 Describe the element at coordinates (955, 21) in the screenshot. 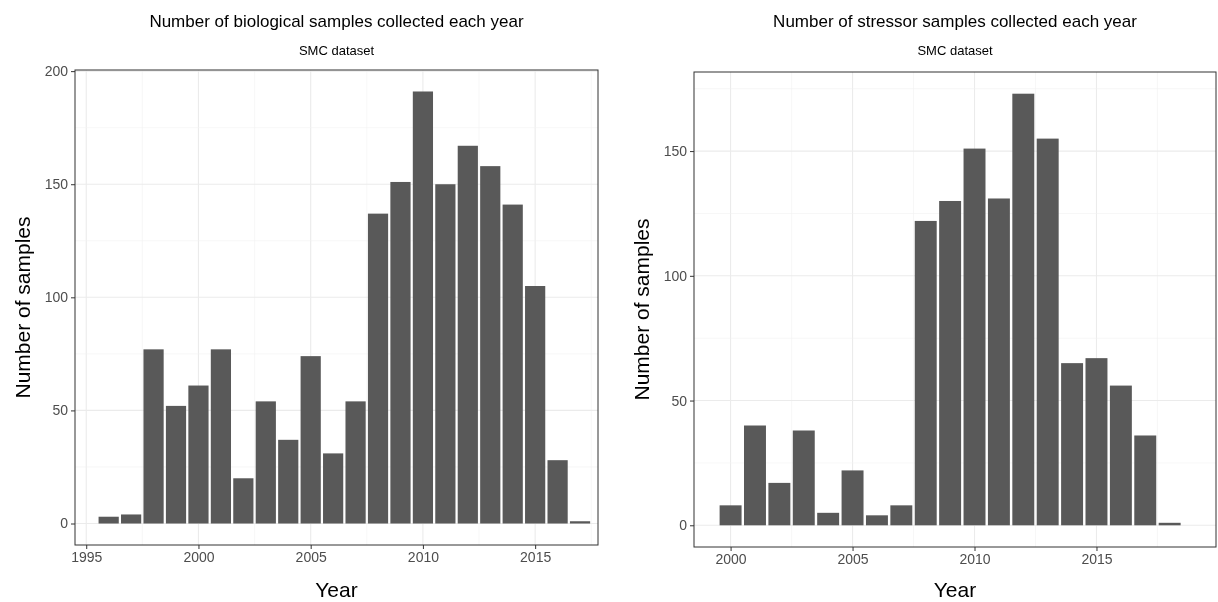

I see `chart-title: Number of stressor samples collected each year` at that location.